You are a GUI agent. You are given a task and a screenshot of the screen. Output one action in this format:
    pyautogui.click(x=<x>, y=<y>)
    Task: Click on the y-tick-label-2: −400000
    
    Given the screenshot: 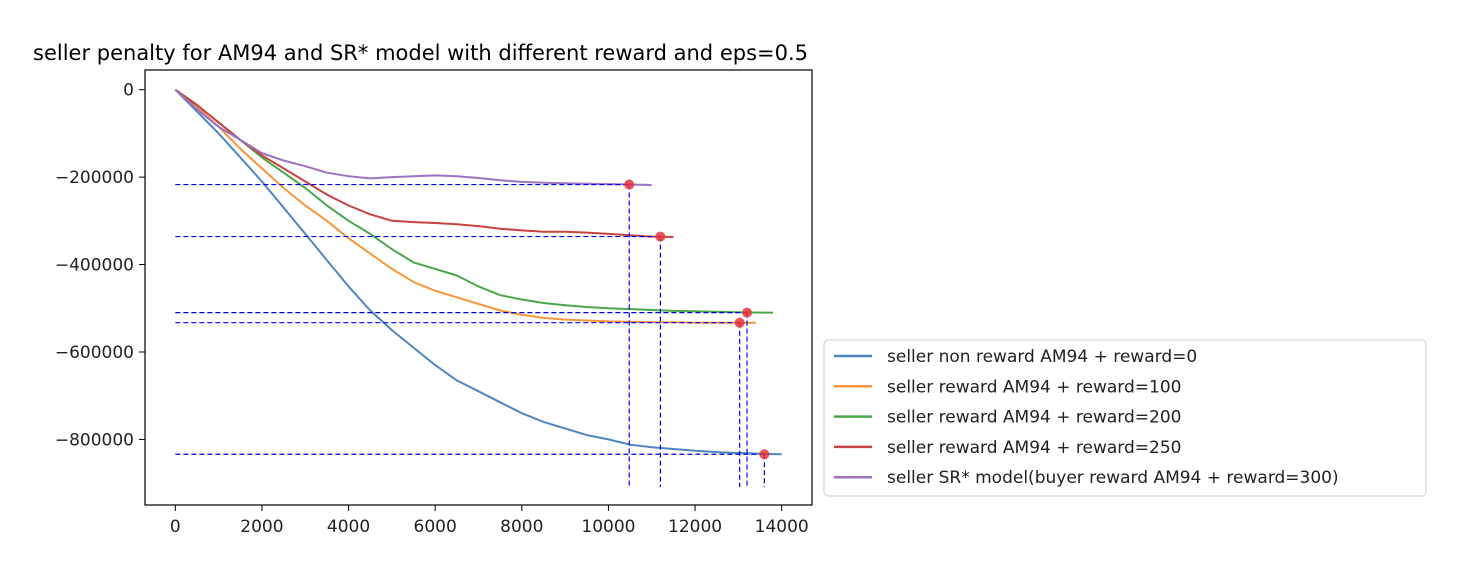 What is the action you would take?
    pyautogui.click(x=94, y=266)
    